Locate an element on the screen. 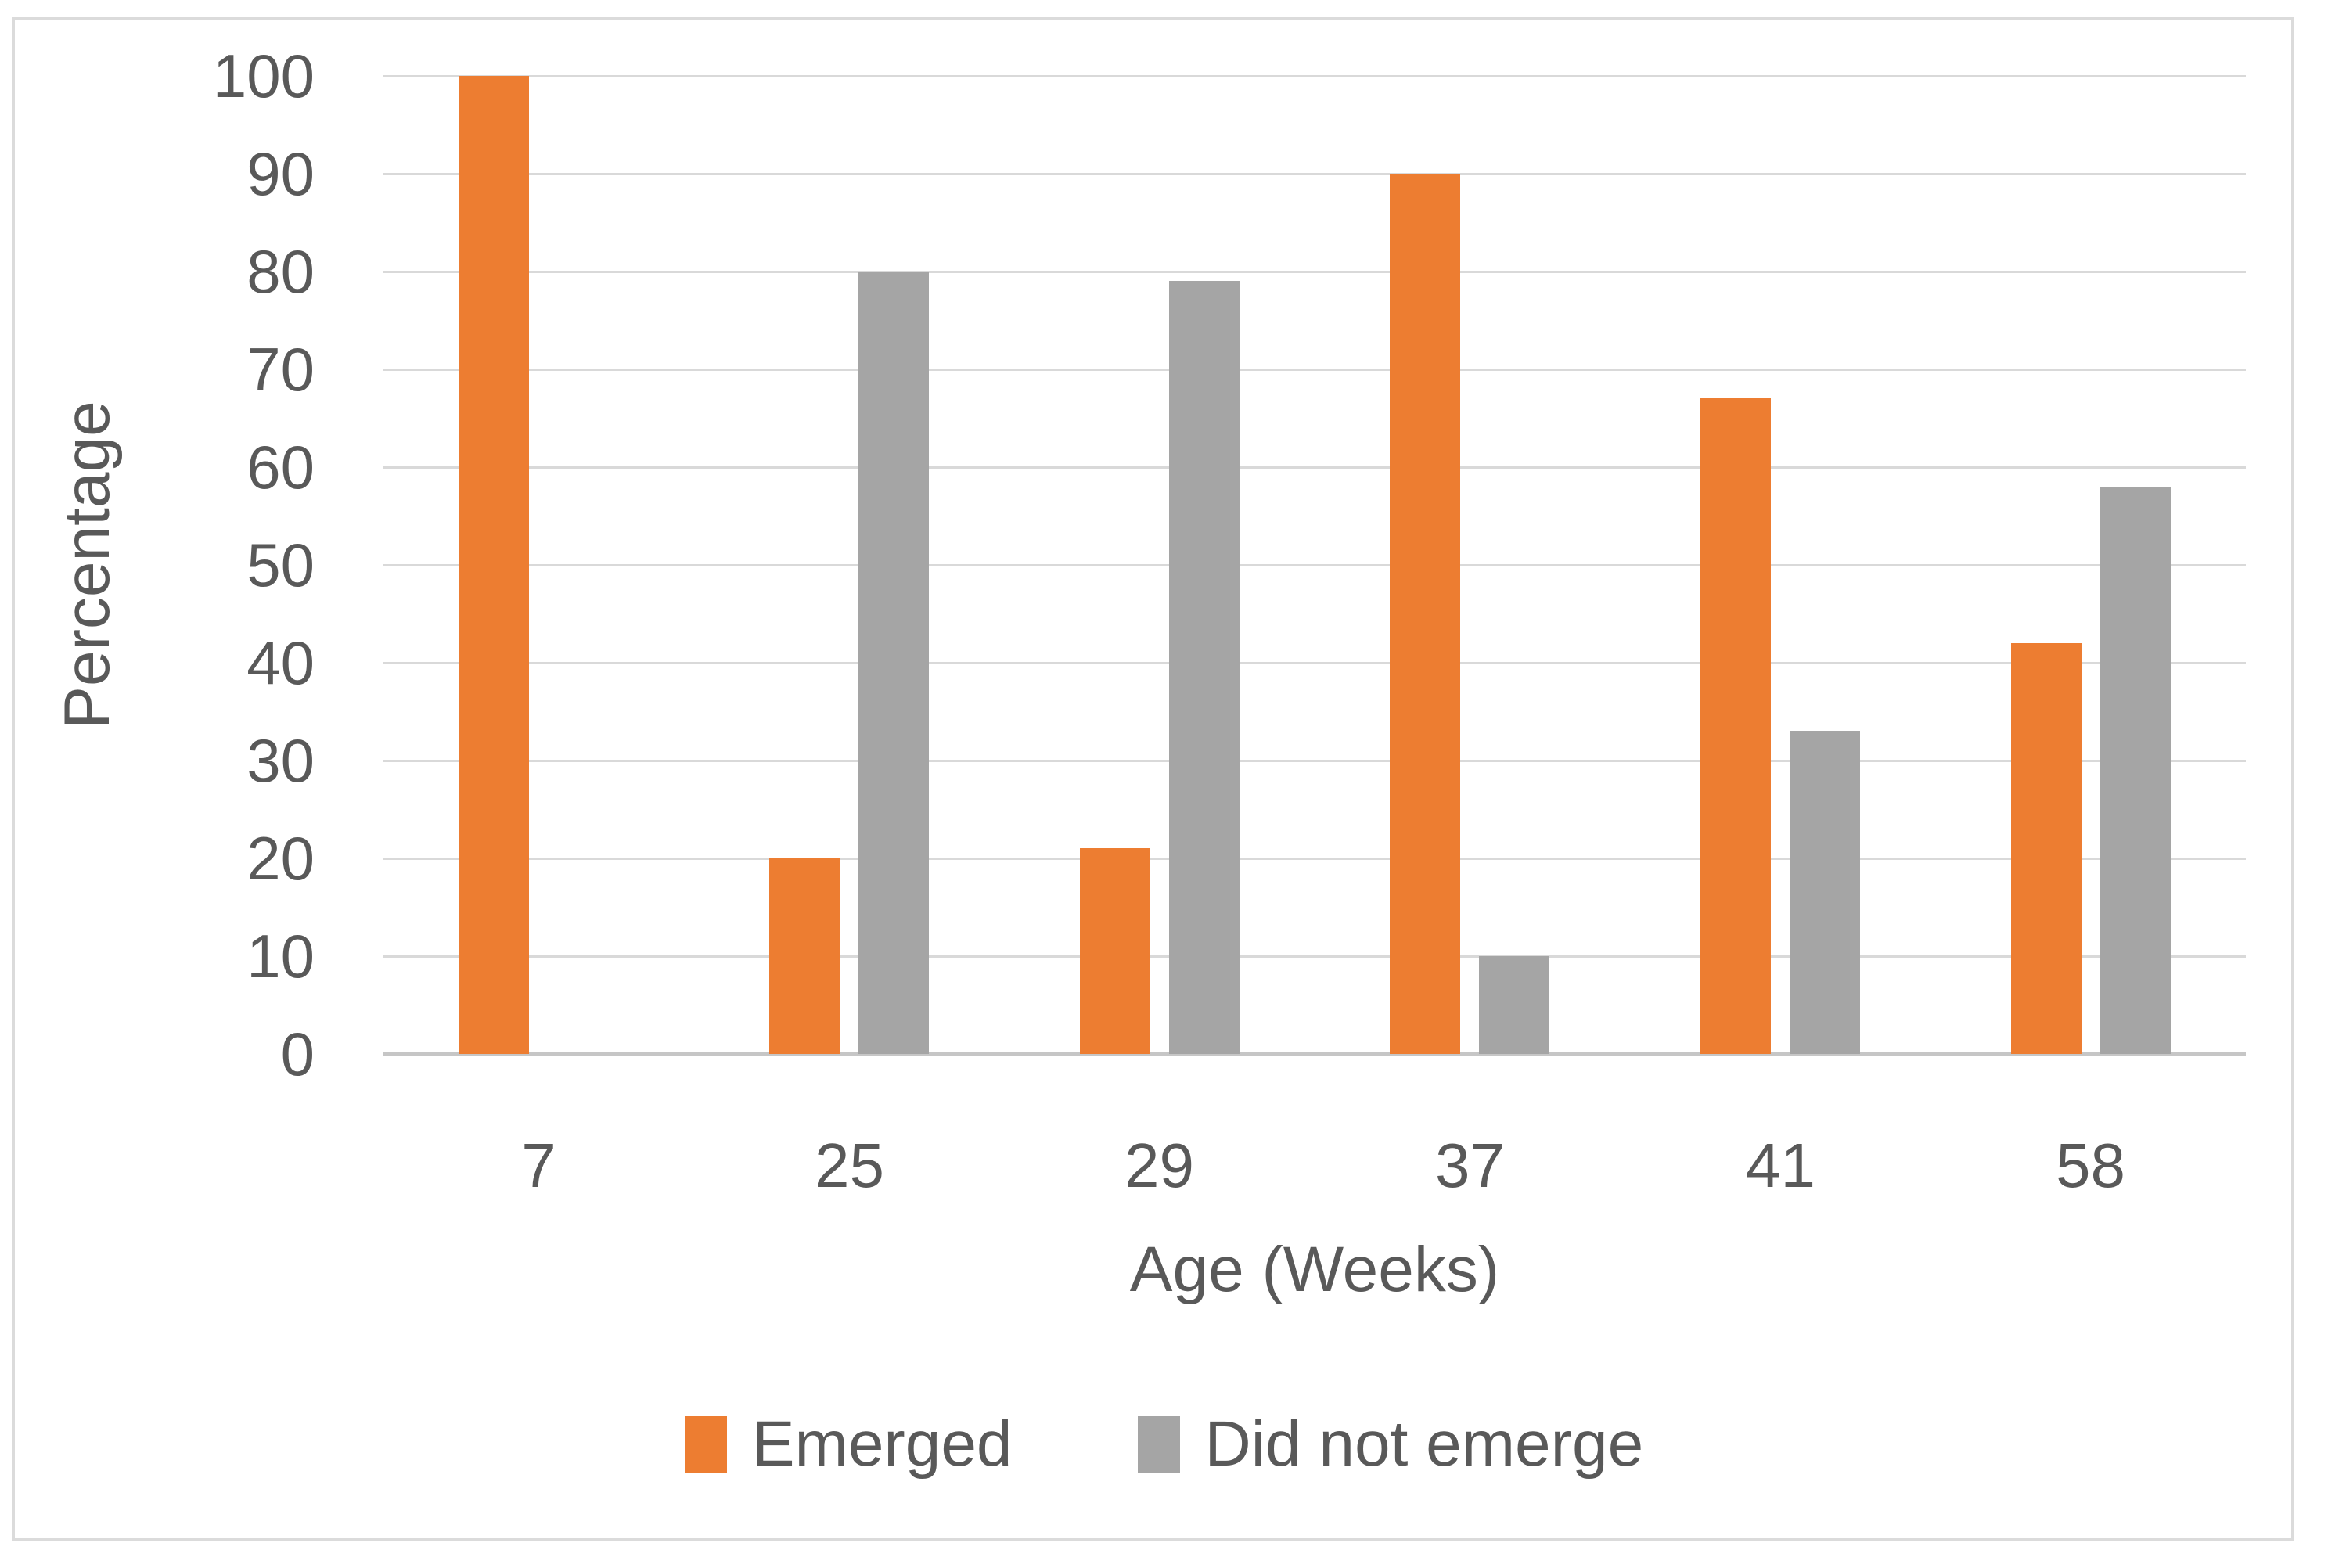 This screenshot has width=2328, height=1568. y-tick-label: 100 is located at coordinates (263, 75).